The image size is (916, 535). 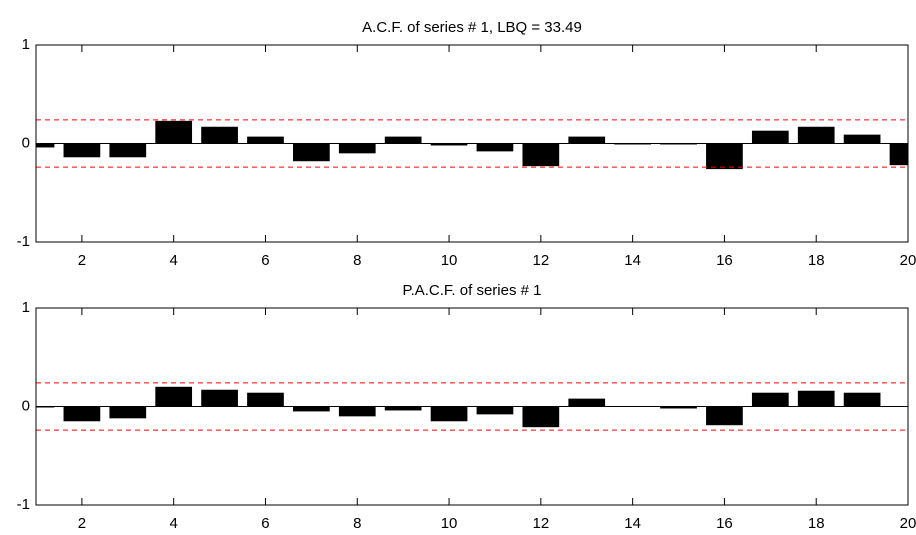 What do you see at coordinates (472, 290) in the screenshot?
I see `chart-title: P.A.C.F. of series # 1` at bounding box center [472, 290].